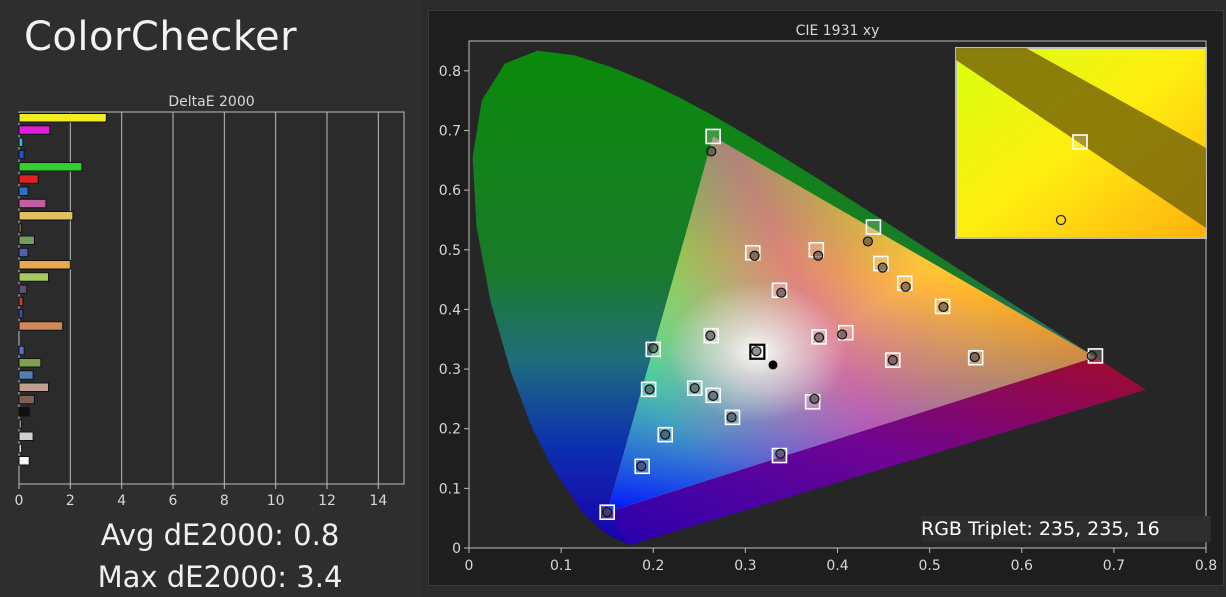 The height and width of the screenshot is (597, 1226). I want to click on inset-target-marker, so click(1080, 142).